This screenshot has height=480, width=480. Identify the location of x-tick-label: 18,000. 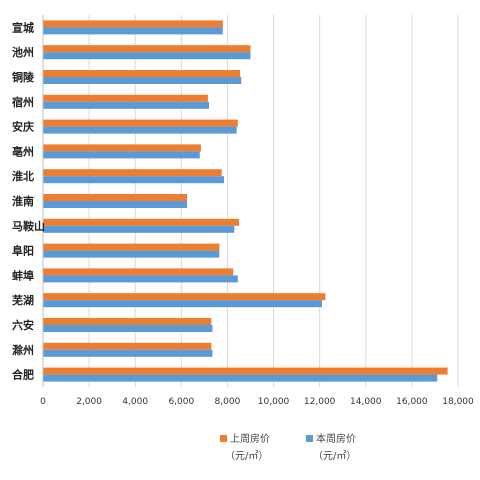
(458, 402).